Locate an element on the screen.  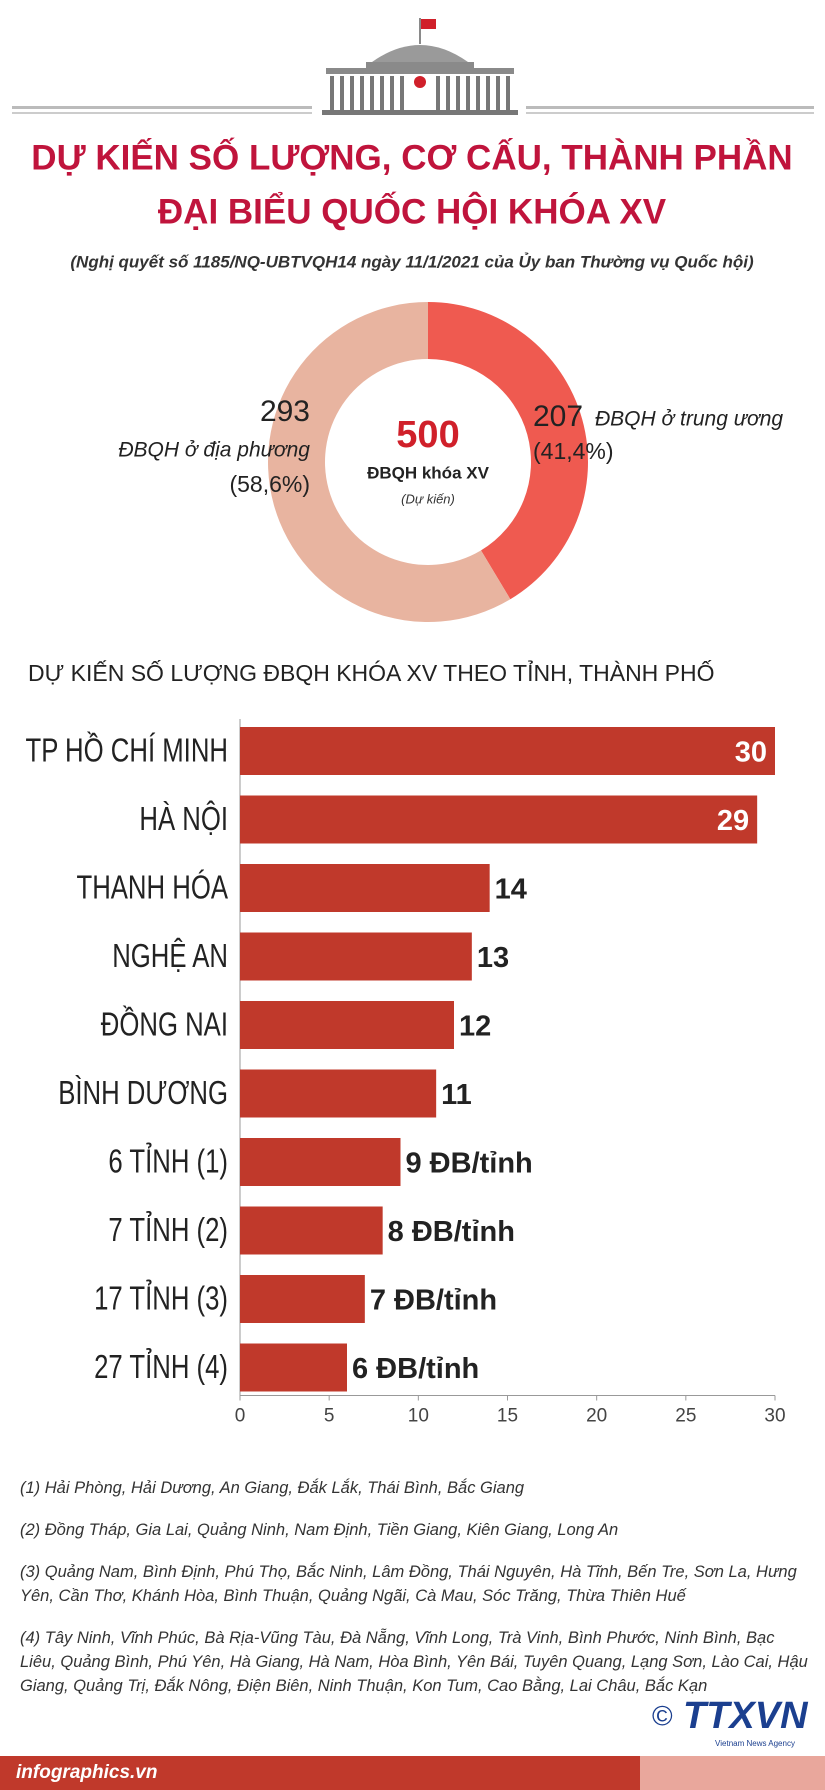
x-tick-label: 30 is located at coordinates (774, 1416).